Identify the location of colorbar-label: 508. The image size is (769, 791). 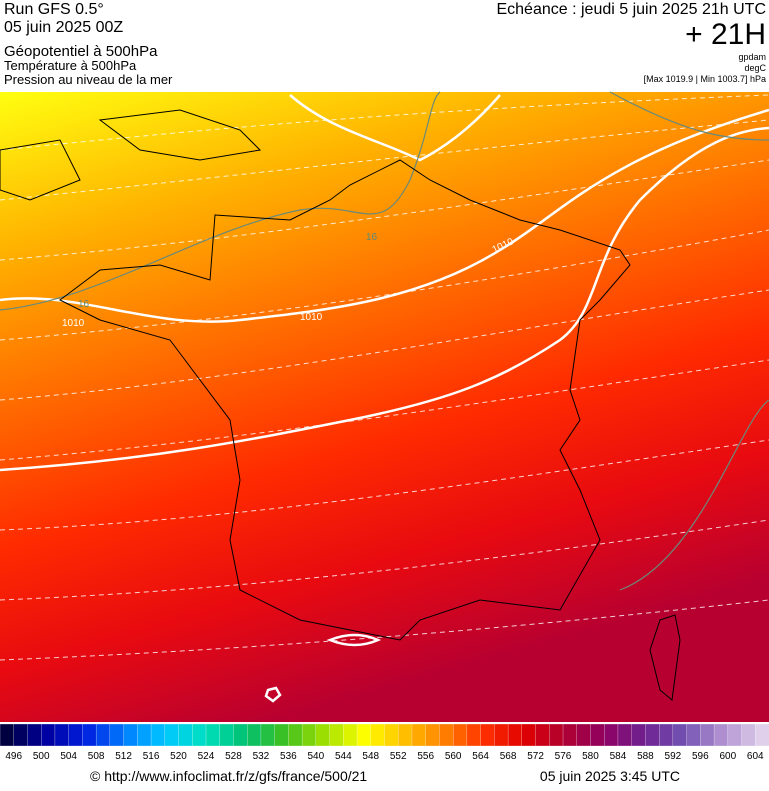
(96, 756).